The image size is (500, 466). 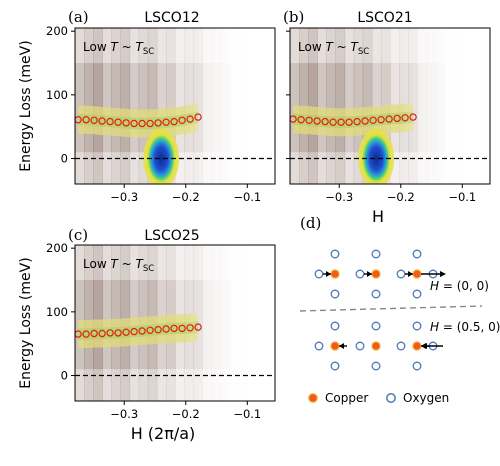 What do you see at coordinates (313, 398) in the screenshot?
I see `copper-legend-marker` at bounding box center [313, 398].